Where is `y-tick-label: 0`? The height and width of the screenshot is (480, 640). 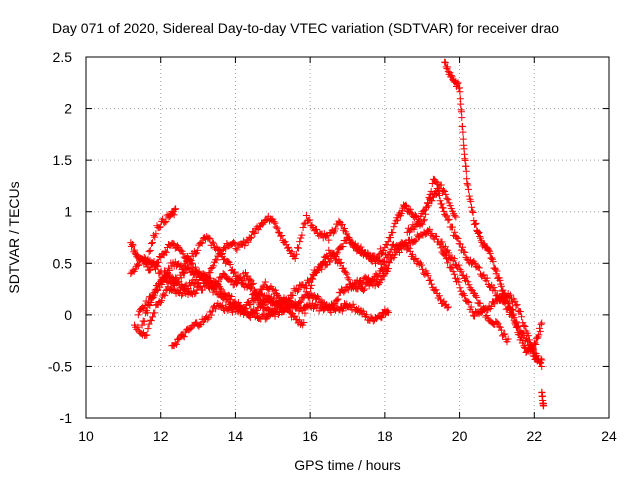 y-tick-label: 0 is located at coordinates (68, 315).